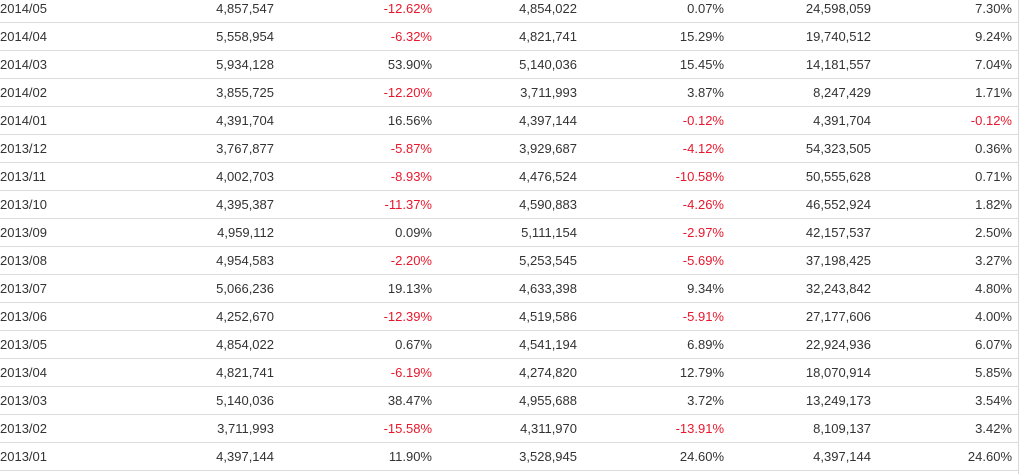 The width and height of the screenshot is (1024, 474). What do you see at coordinates (944, 36) in the screenshot?
I see `change-3-cell: 9.24%` at bounding box center [944, 36].